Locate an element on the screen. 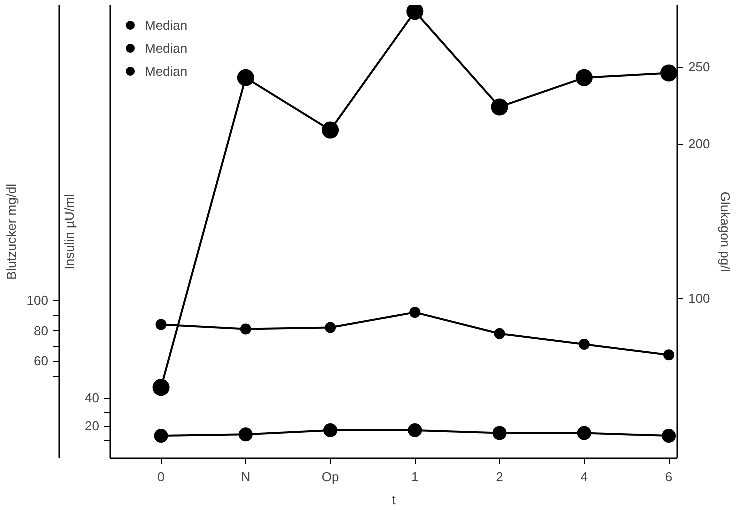  x-tick-label: N is located at coordinates (246, 477).